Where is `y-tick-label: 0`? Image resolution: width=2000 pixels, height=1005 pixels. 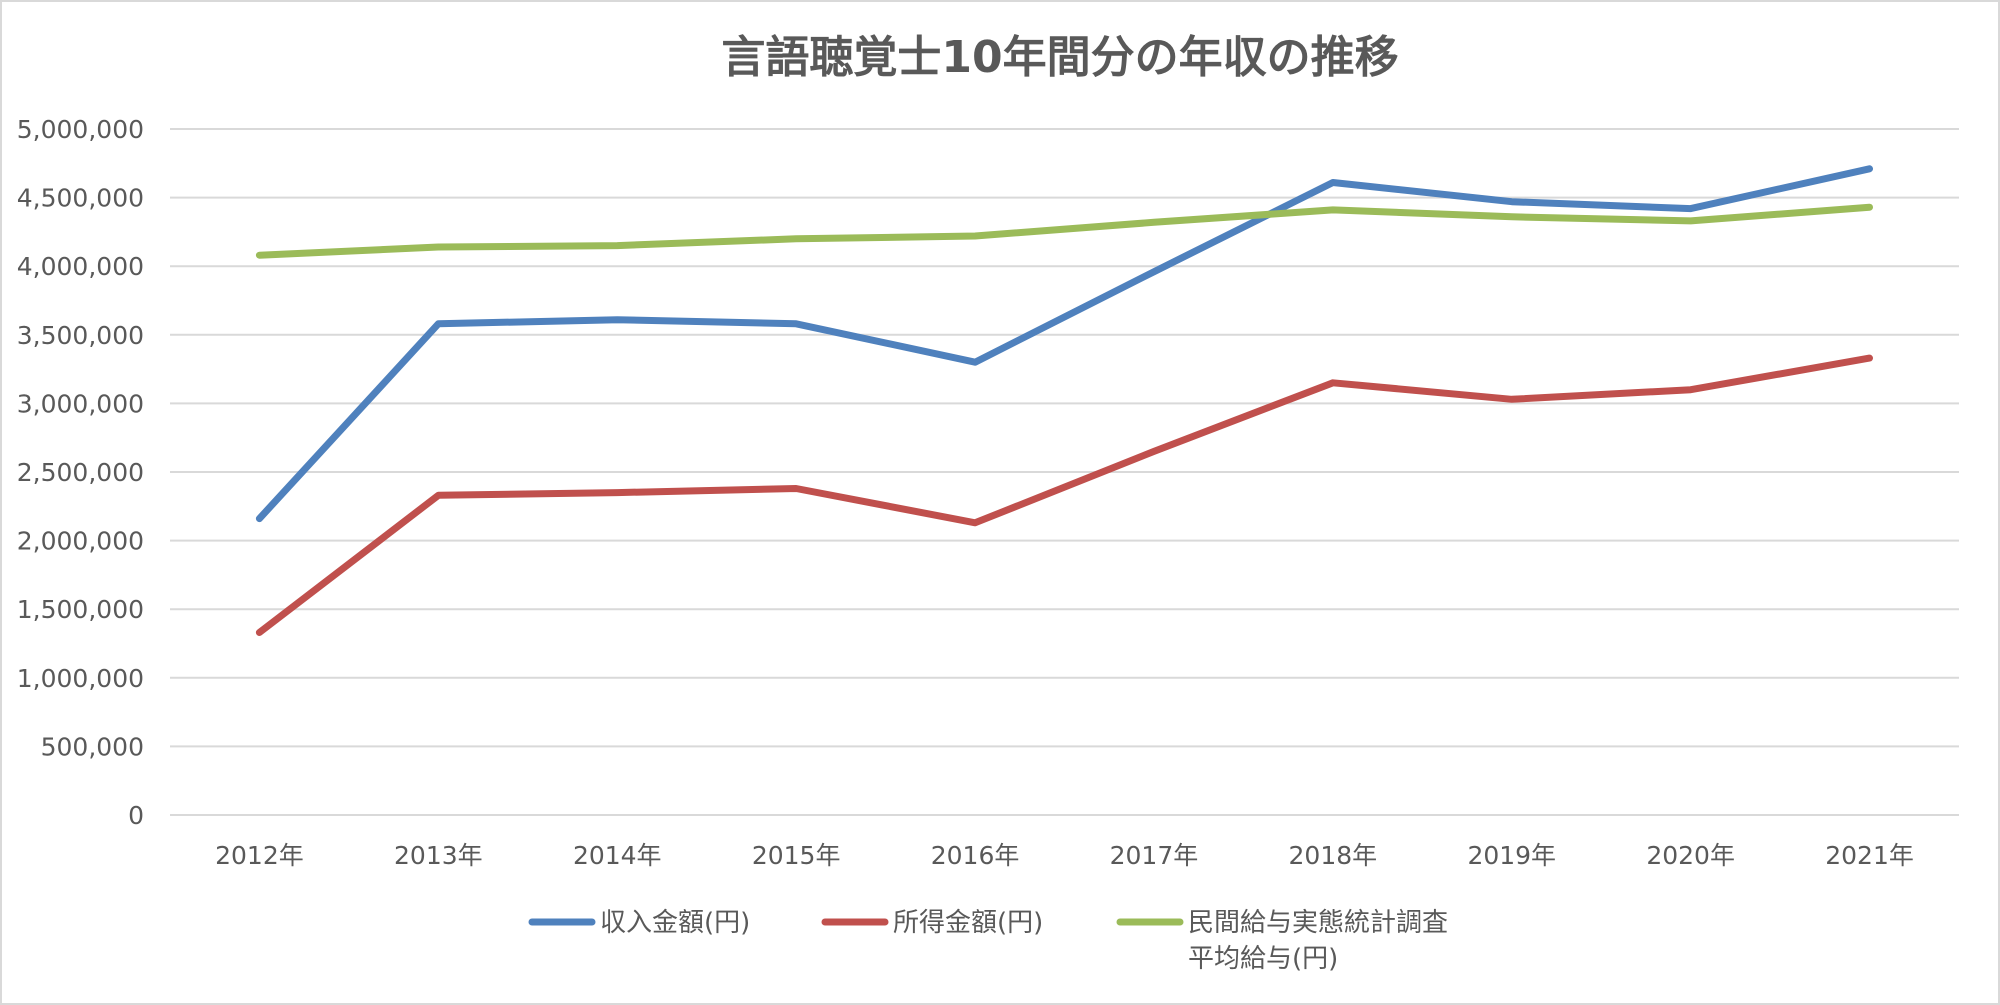
y-tick-label: 0 is located at coordinates (136, 815).